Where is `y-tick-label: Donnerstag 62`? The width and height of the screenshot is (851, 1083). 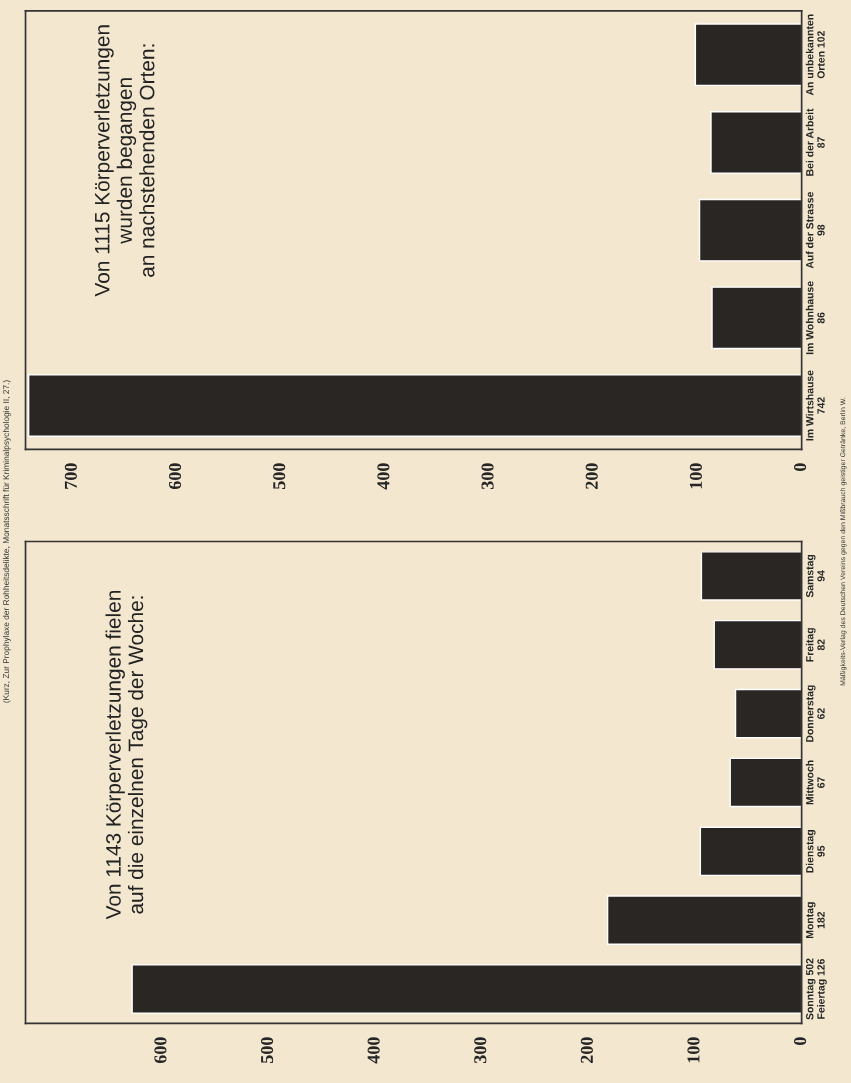 y-tick-label: Donnerstag 62 is located at coordinates (815, 713).